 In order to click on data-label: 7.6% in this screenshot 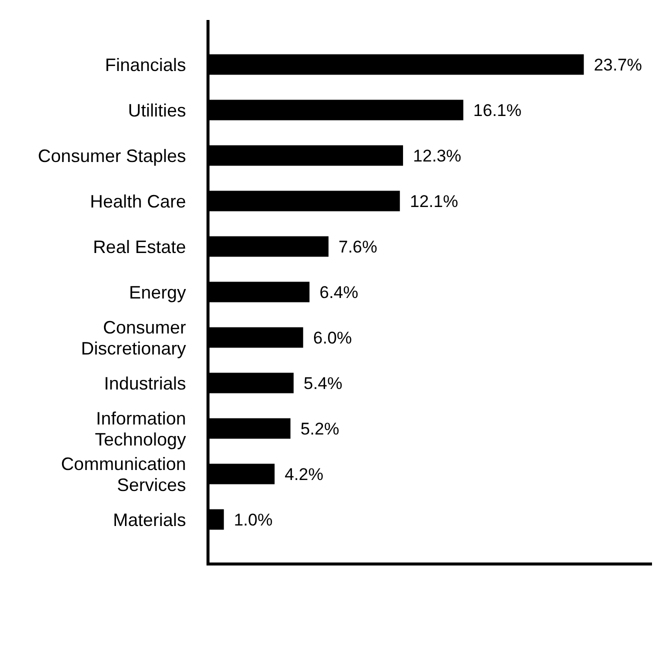, I will do `click(358, 246)`.